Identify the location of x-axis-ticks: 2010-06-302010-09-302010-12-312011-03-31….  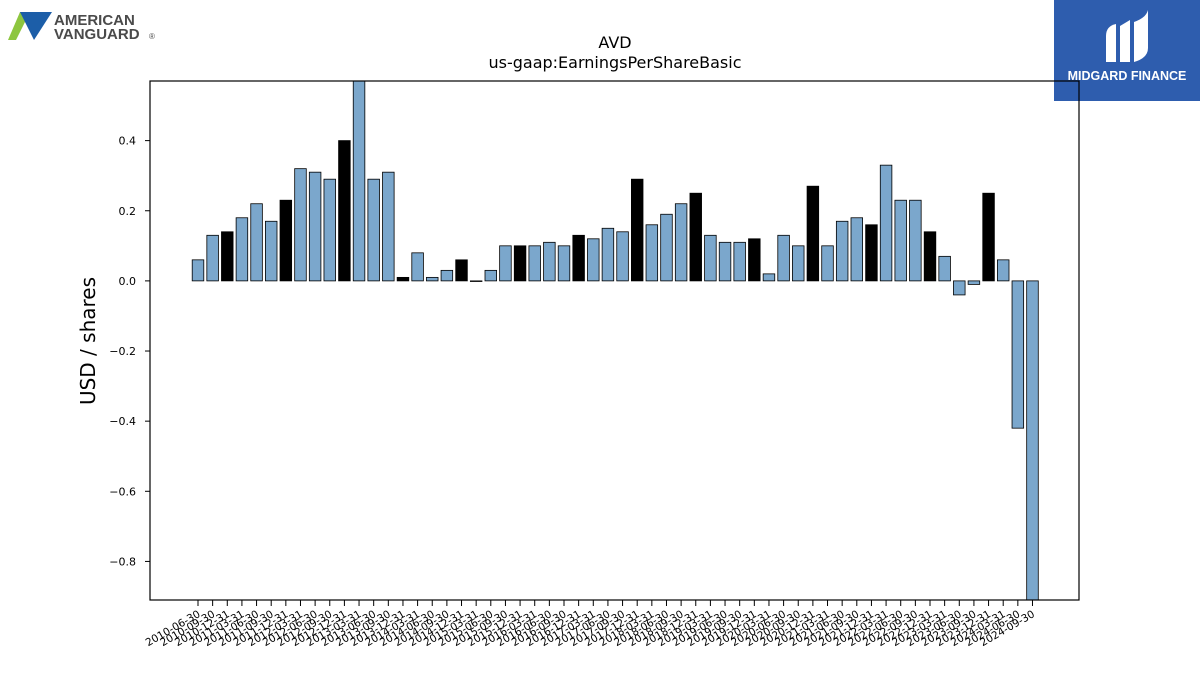
(590, 624).